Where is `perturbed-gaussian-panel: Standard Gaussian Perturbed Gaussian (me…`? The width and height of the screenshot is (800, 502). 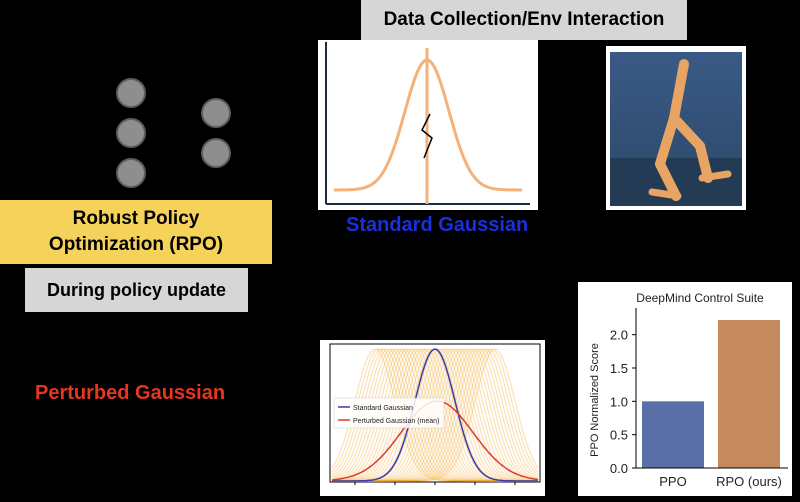 perturbed-gaussian-panel: Standard Gaussian Perturbed Gaussian (me… is located at coordinates (432, 418).